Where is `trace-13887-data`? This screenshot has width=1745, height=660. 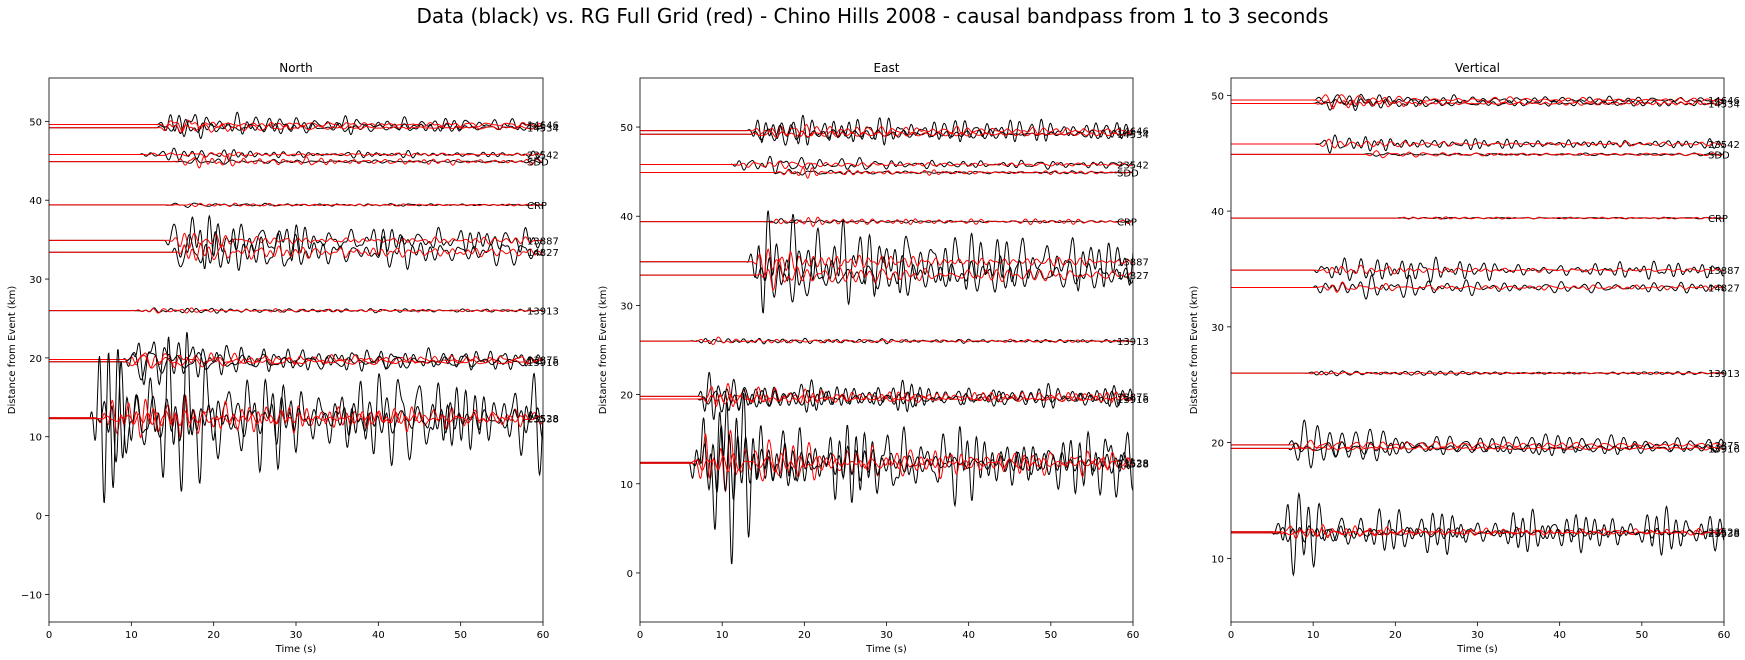 trace-13887-data is located at coordinates (296, 242).